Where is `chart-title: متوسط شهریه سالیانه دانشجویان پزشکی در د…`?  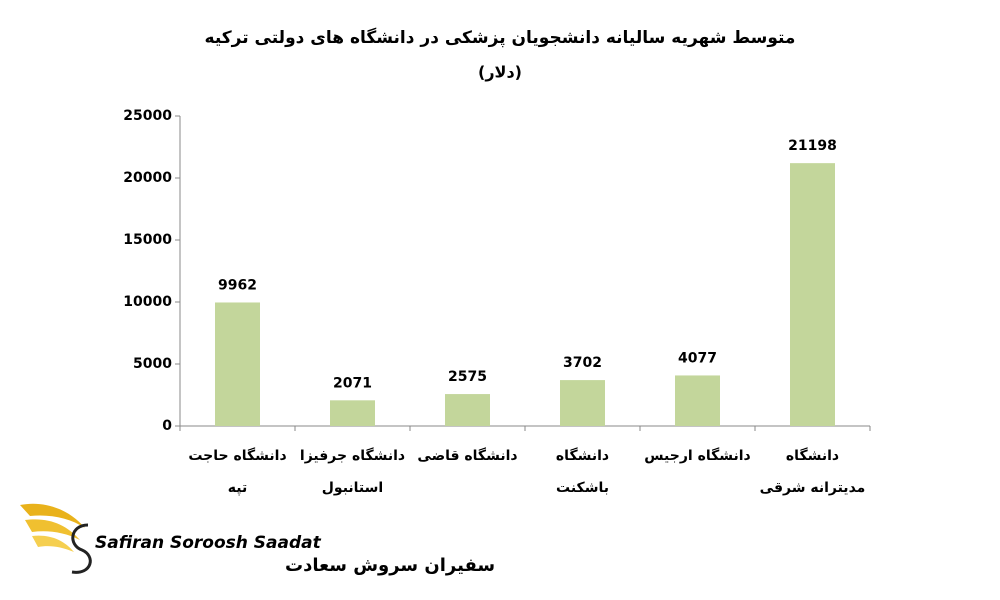
chart-title: متوسط شهریه سالیانه دانشجویان پزشکی در د… is located at coordinates (500, 37).